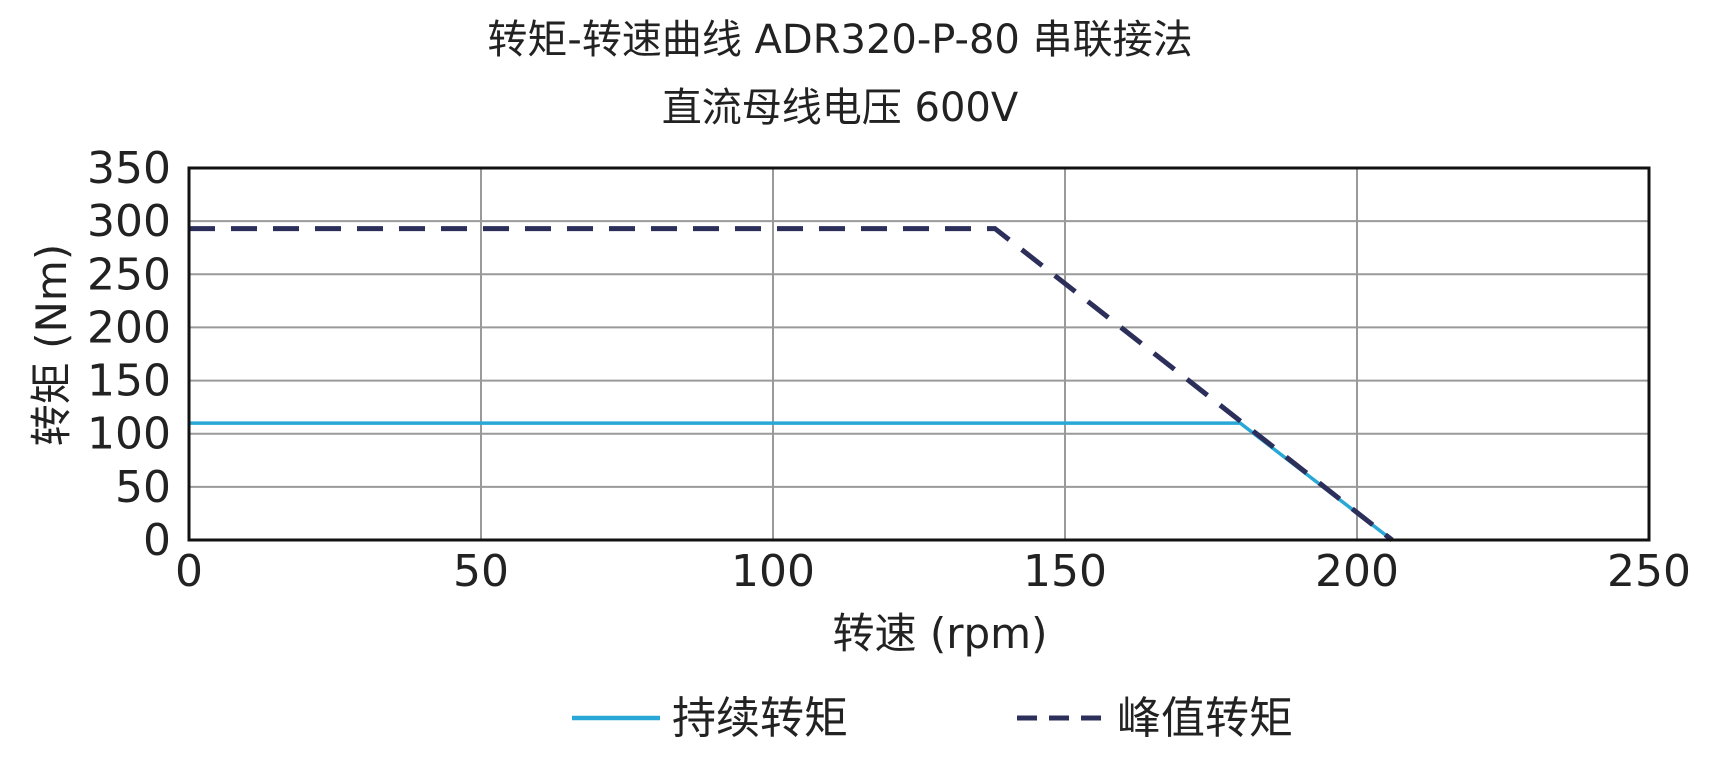 The image size is (1725, 768). I want to click on x-tick-label: 200, so click(1357, 571).